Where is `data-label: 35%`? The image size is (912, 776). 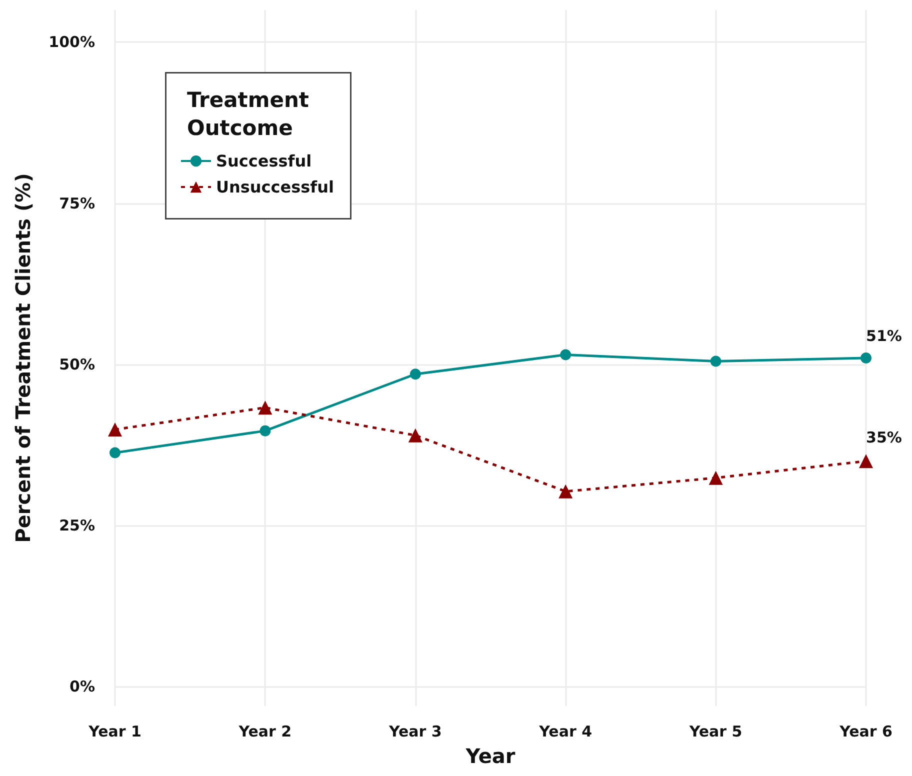
data-label: 35% is located at coordinates (884, 437).